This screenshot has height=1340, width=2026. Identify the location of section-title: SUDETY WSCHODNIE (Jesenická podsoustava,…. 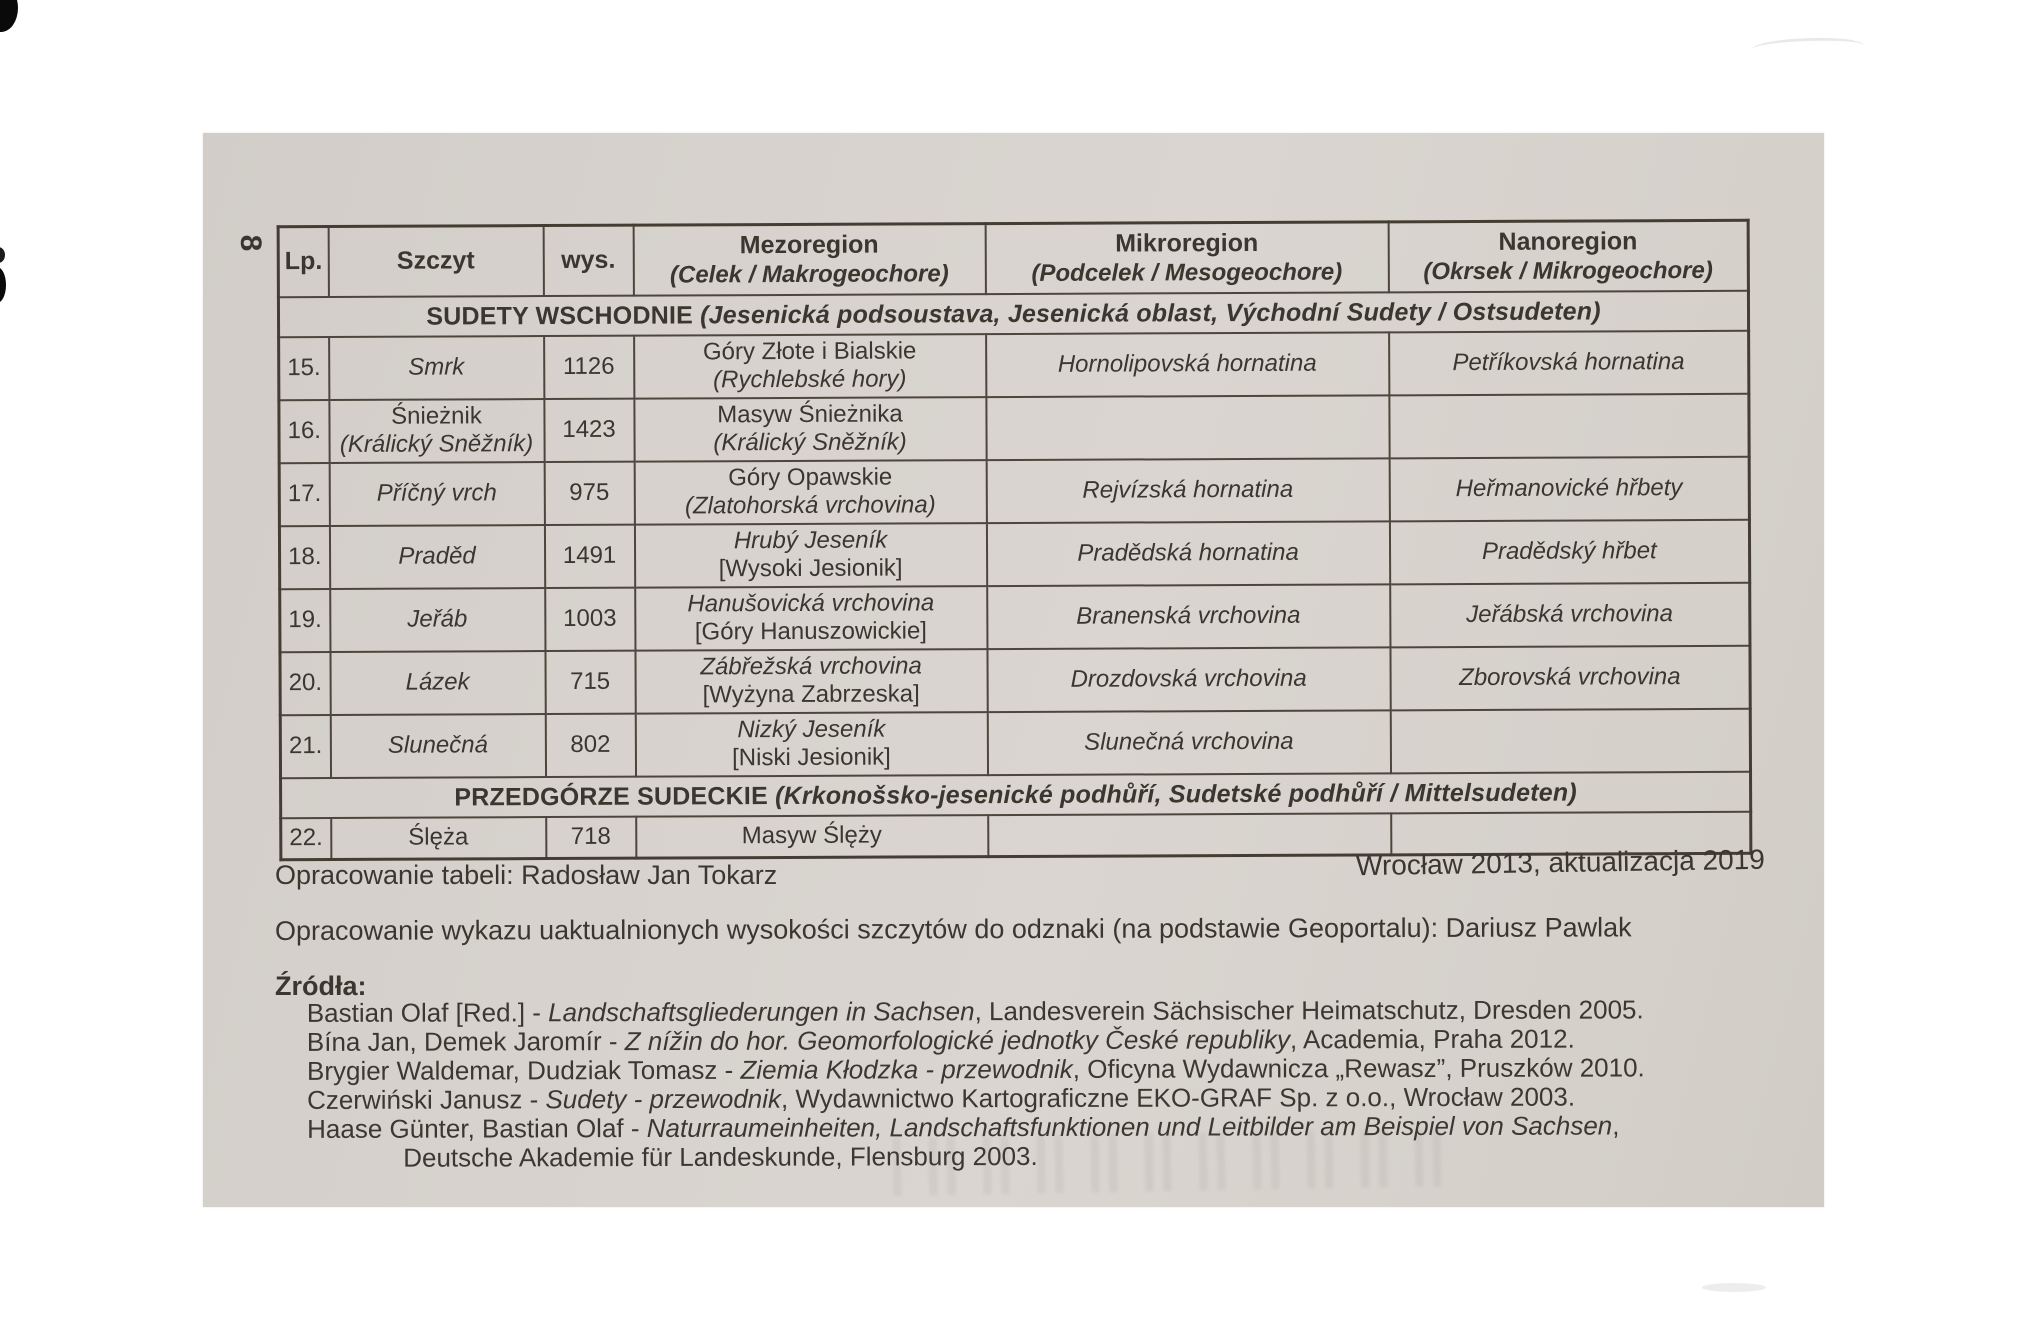
(1013, 313).